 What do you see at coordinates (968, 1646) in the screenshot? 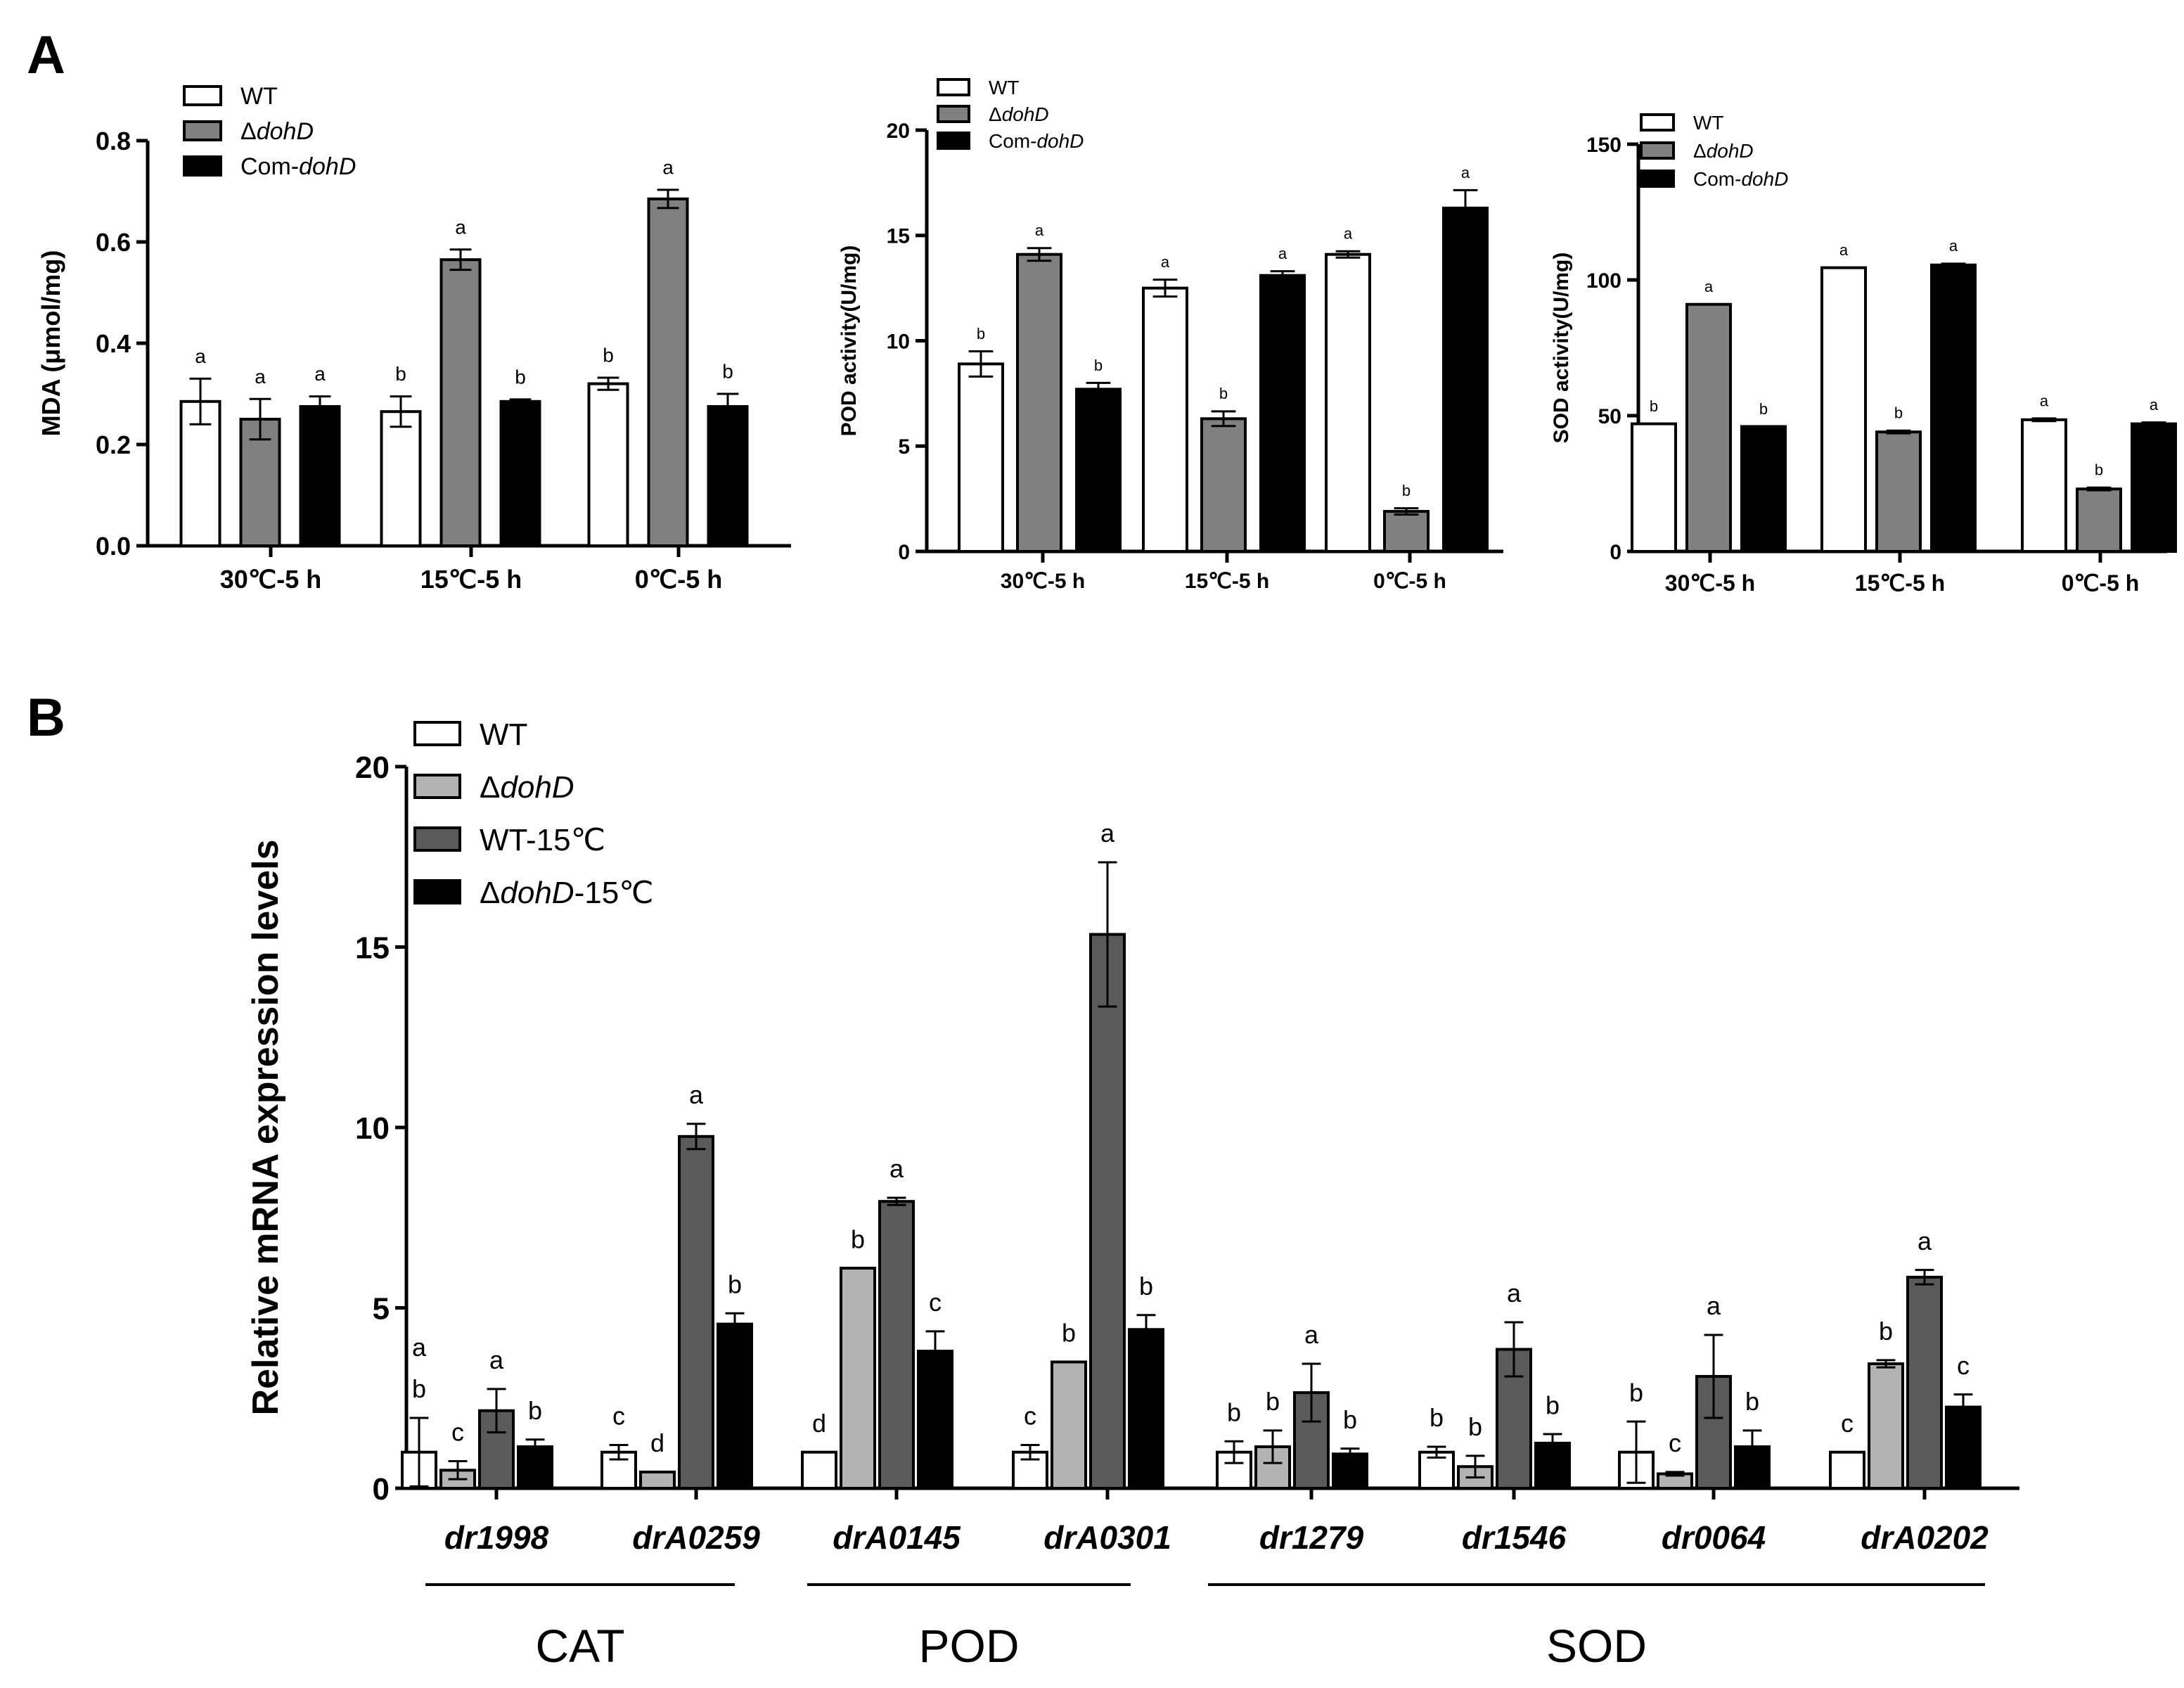
I see `group-label: POD` at bounding box center [968, 1646].